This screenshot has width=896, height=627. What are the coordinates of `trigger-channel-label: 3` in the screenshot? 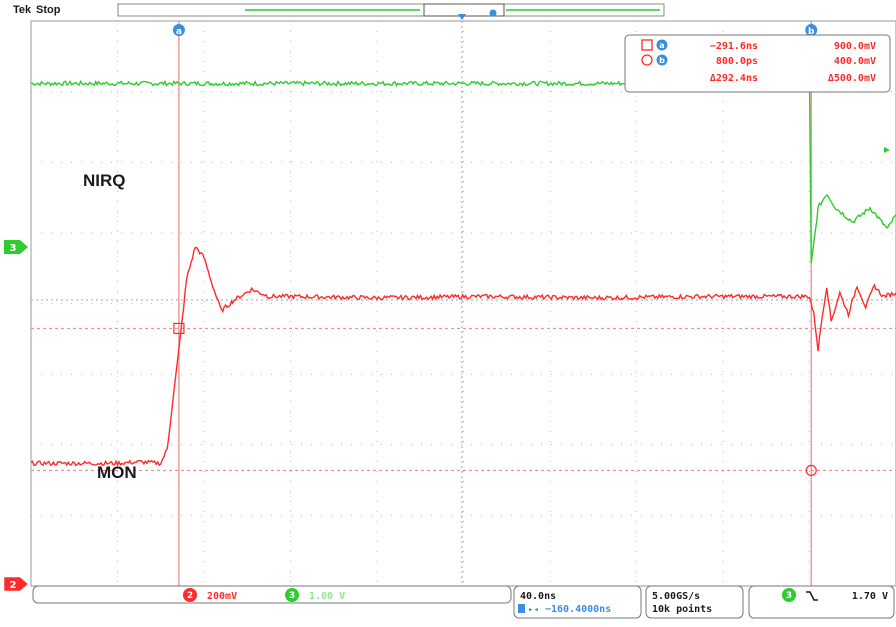 It's located at (789, 596).